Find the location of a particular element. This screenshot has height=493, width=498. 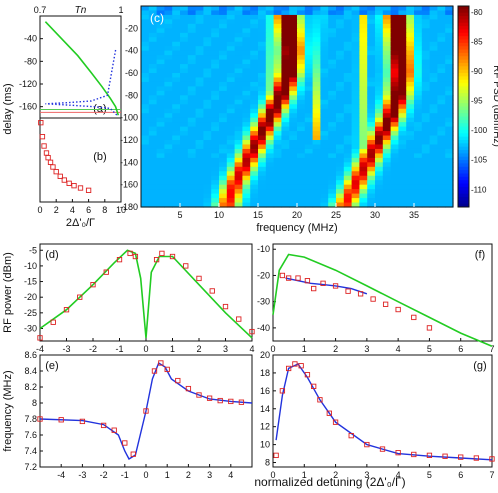

y-tick-label: -60 is located at coordinates (131, 73).